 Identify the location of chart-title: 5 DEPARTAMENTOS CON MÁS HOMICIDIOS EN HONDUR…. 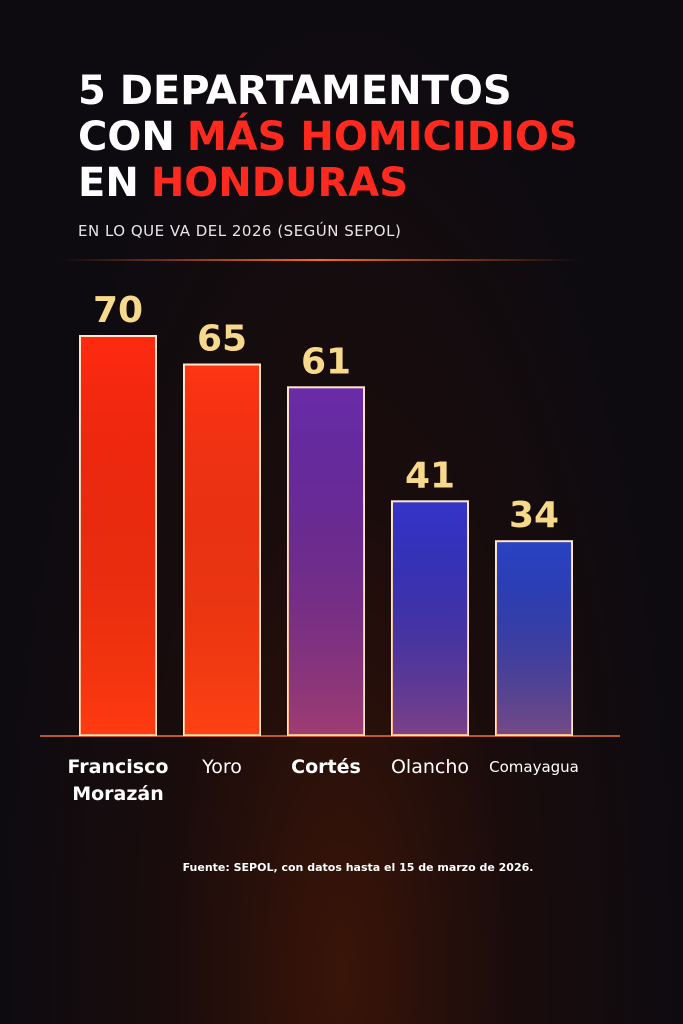
(328, 137).